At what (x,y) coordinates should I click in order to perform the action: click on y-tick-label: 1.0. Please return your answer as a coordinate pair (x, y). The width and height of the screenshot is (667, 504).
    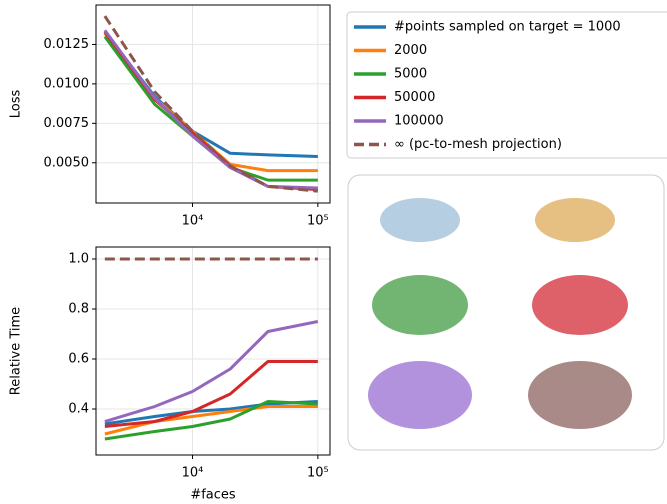
    Looking at the image, I should click on (78, 259).